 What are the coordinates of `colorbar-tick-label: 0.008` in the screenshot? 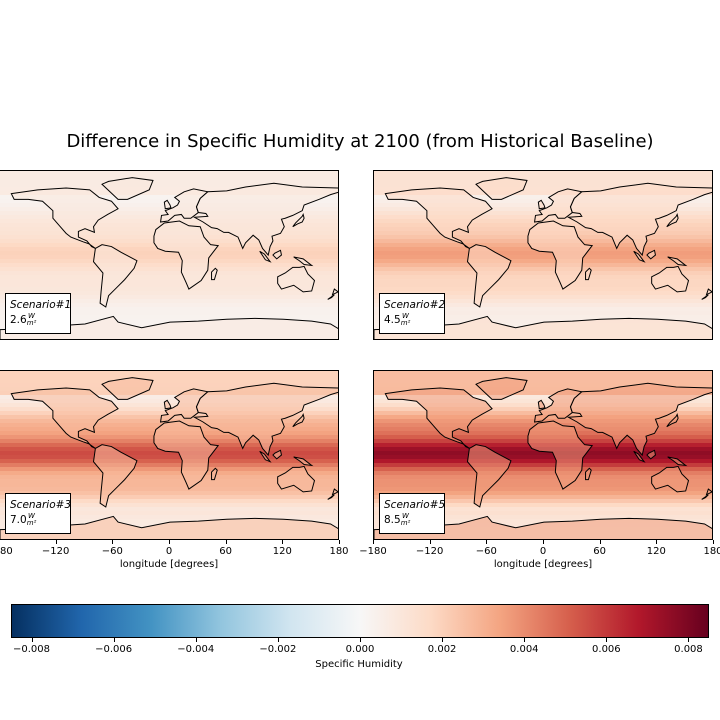 It's located at (688, 649).